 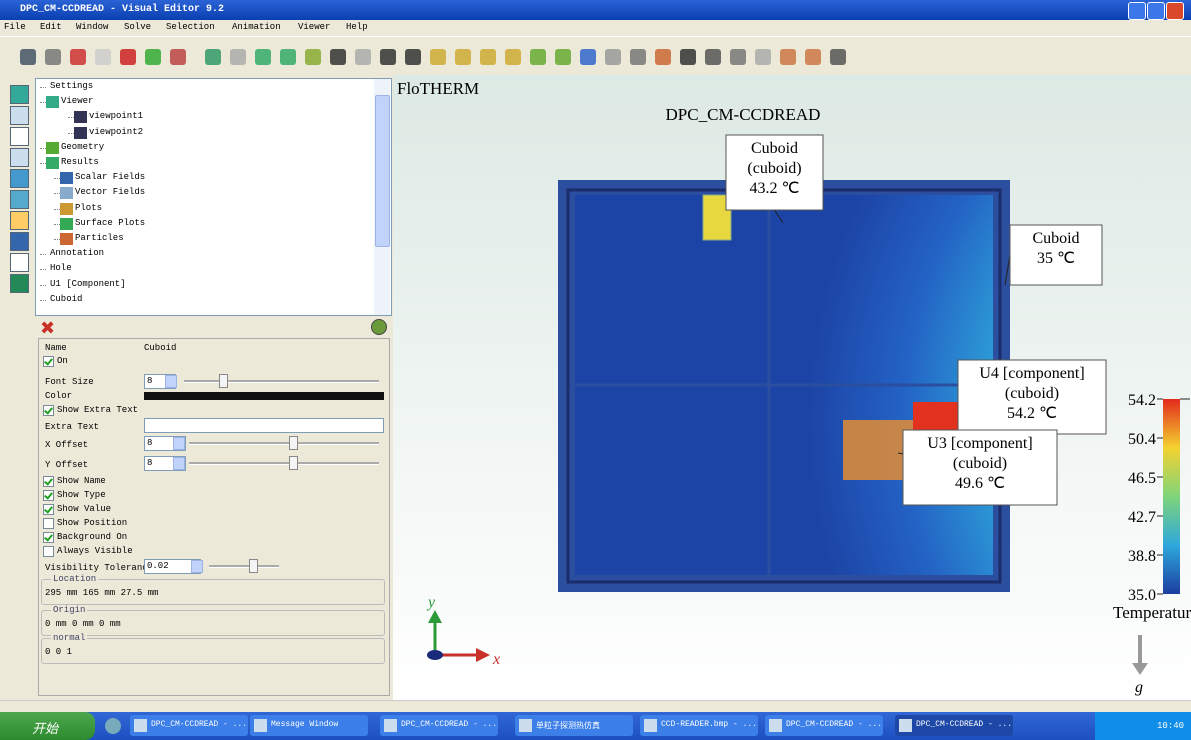 What do you see at coordinates (1137, 11) in the screenshot?
I see `minimize-button` at bounding box center [1137, 11].